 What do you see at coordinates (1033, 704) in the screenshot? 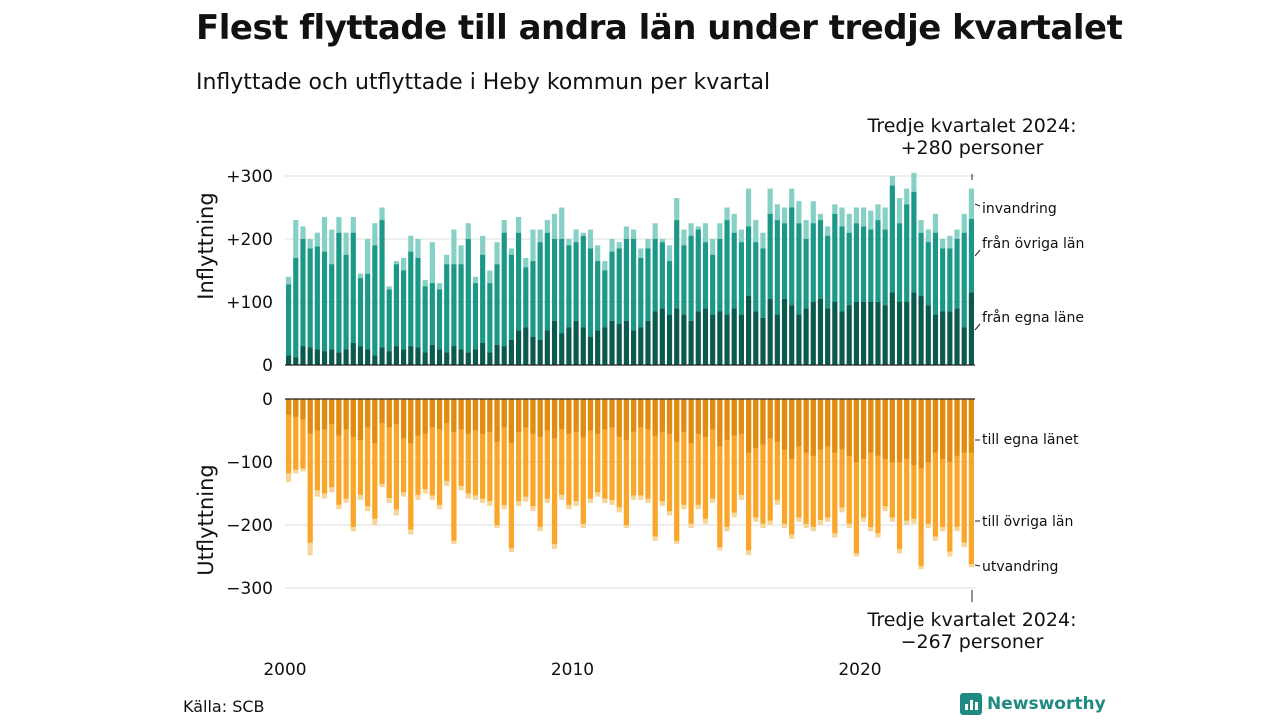
I see `brand-logo: Newsworthy` at bounding box center [1033, 704].